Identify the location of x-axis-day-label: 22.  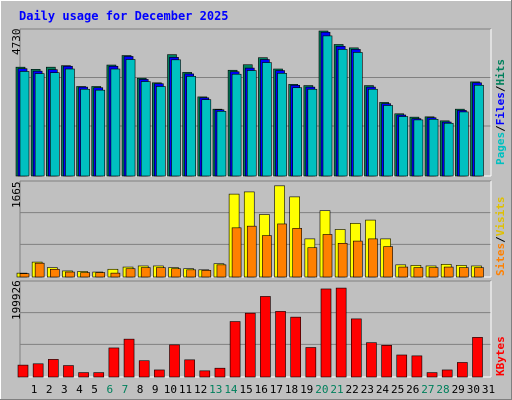
(352, 389).